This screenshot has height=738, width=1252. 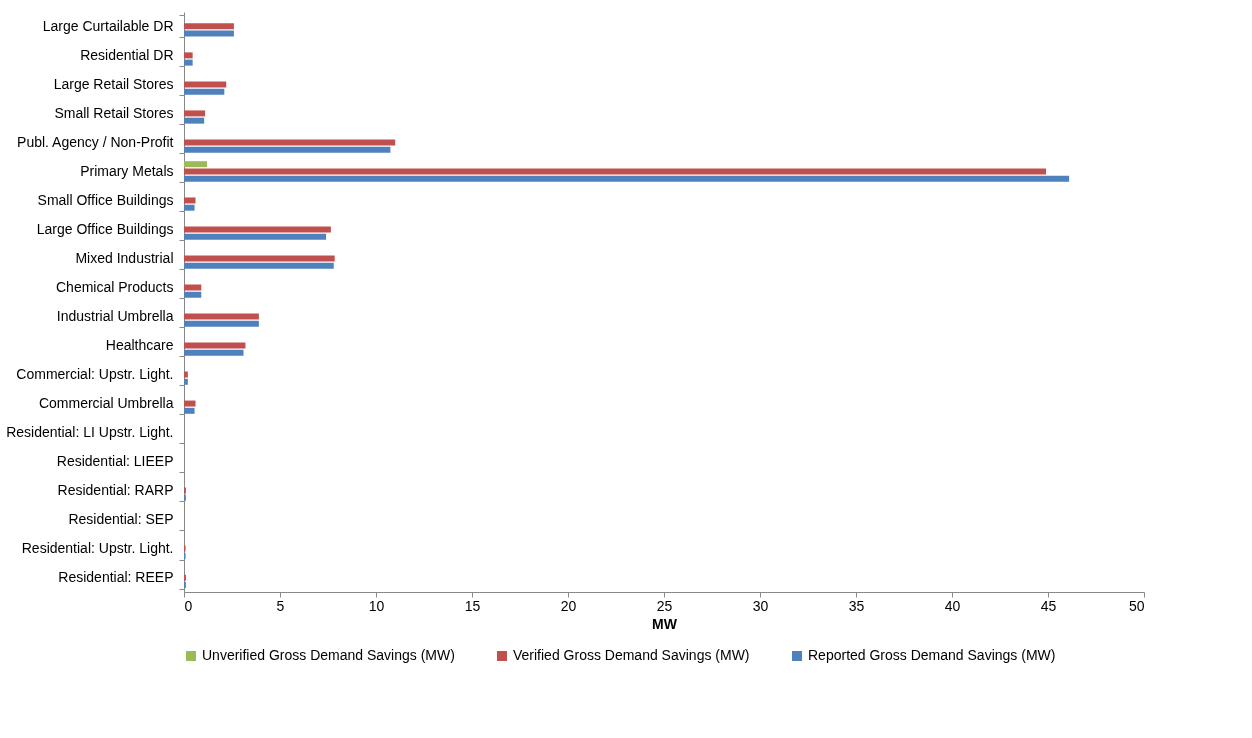 I want to click on y-tick-label: Residential: LI Upstr. Light., so click(x=90, y=432).